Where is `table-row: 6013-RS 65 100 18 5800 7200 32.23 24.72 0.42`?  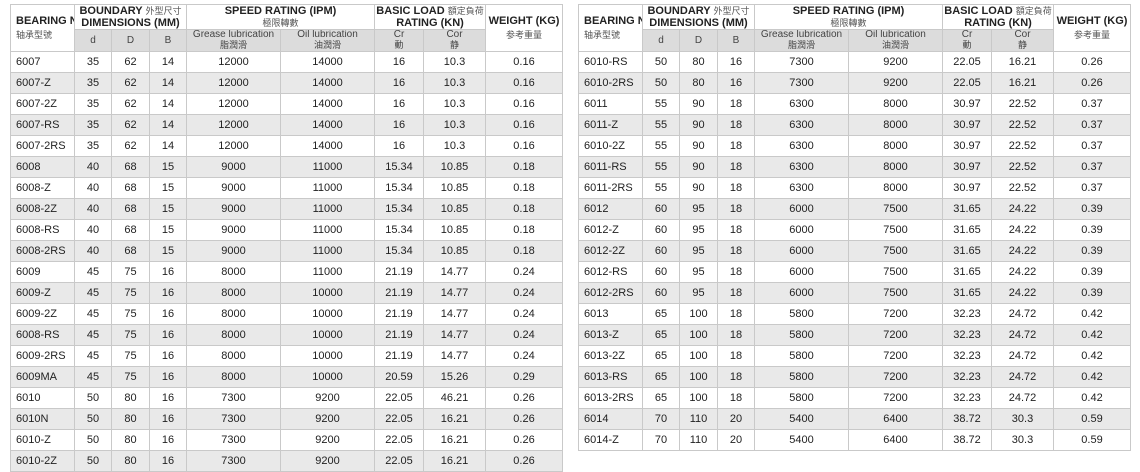
table-row: 6013-RS 65 100 18 5800 7200 32.23 24.72 0.42 is located at coordinates (855, 377).